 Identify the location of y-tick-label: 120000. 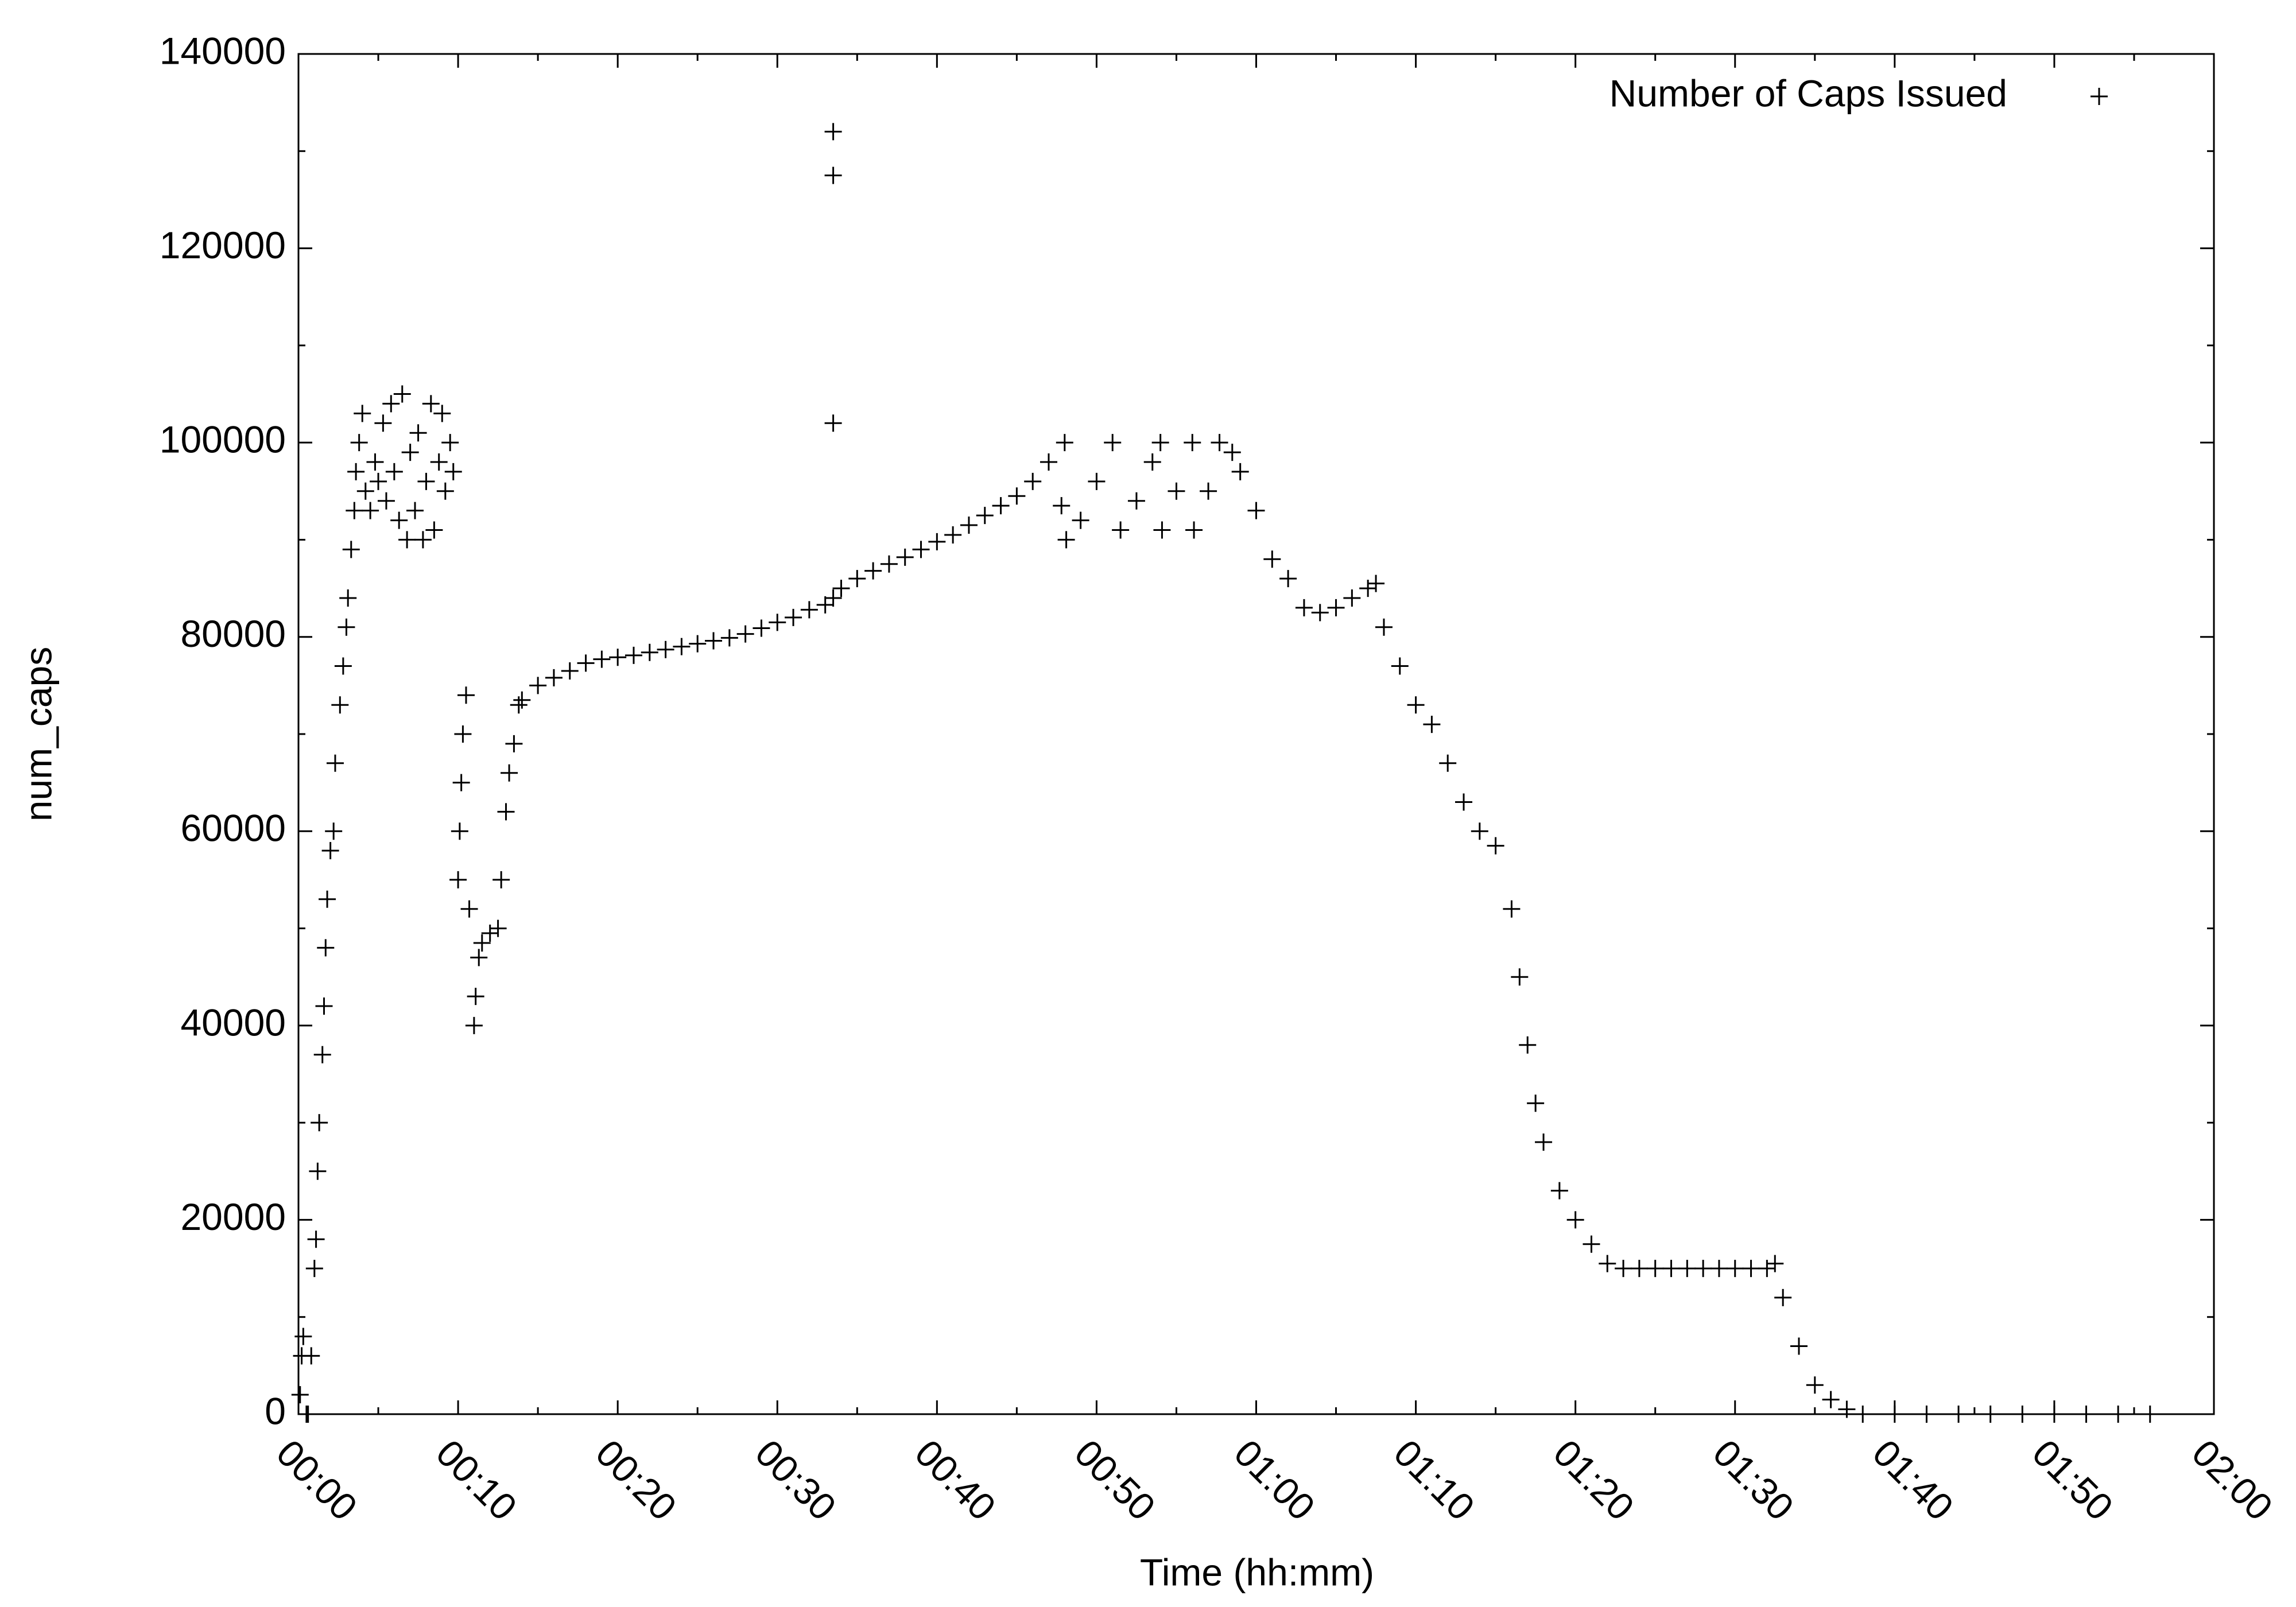
(223, 245).